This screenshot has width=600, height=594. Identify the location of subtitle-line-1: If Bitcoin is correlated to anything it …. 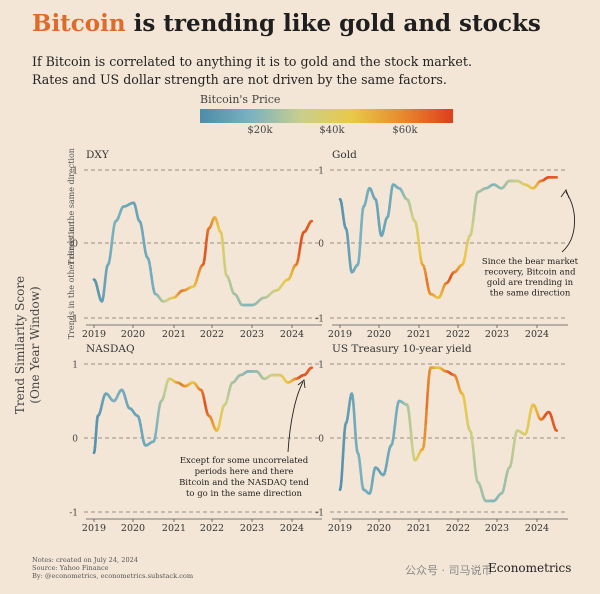
(252, 61).